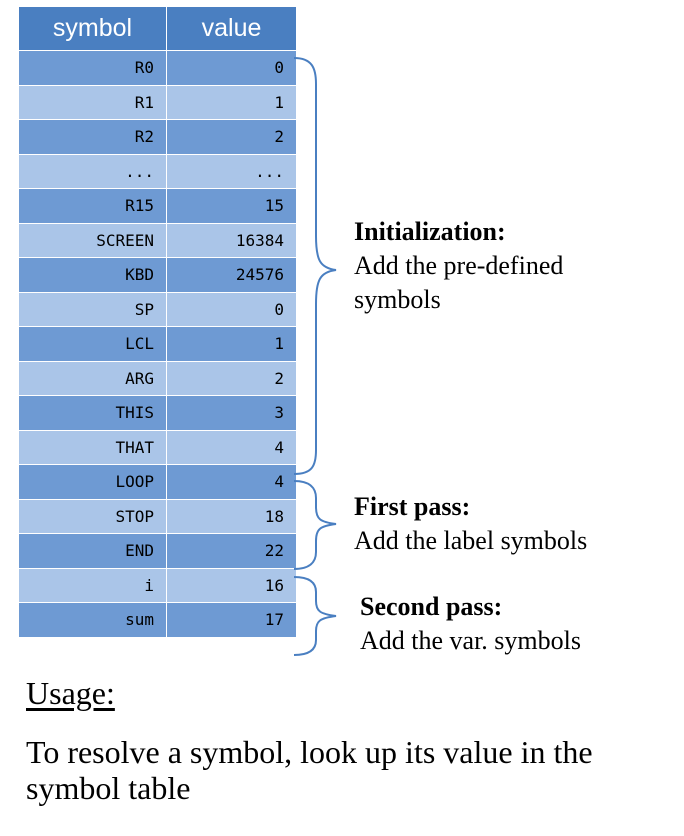 This screenshot has width=684, height=836. What do you see at coordinates (412, 506) in the screenshot?
I see `first-pass-heading: First pass:` at bounding box center [412, 506].